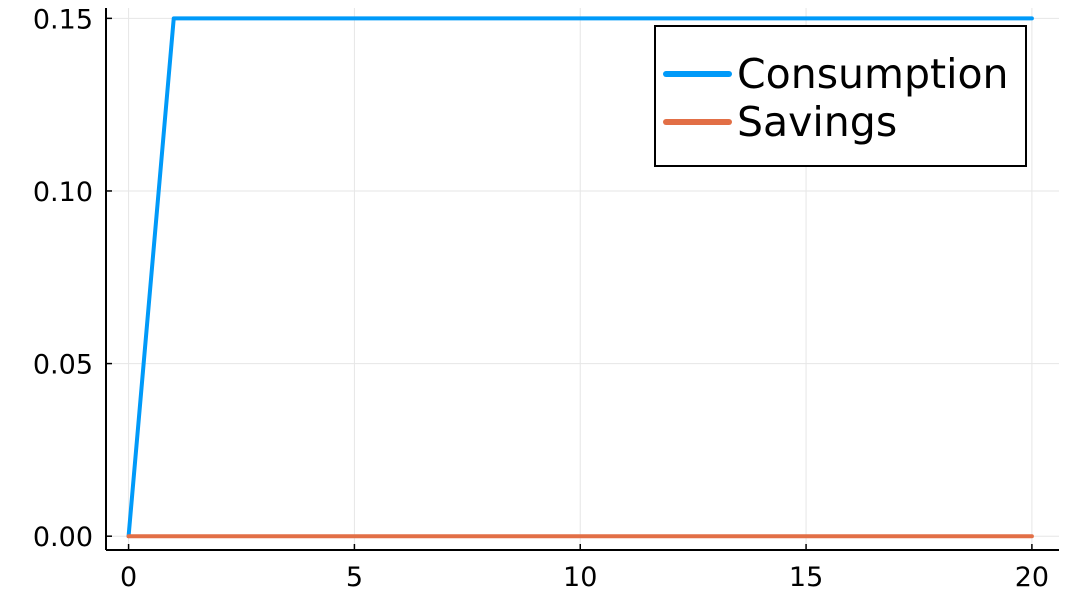 The width and height of the screenshot is (1073, 593). What do you see at coordinates (873, 74) in the screenshot?
I see `legend-label: Consumption` at bounding box center [873, 74].